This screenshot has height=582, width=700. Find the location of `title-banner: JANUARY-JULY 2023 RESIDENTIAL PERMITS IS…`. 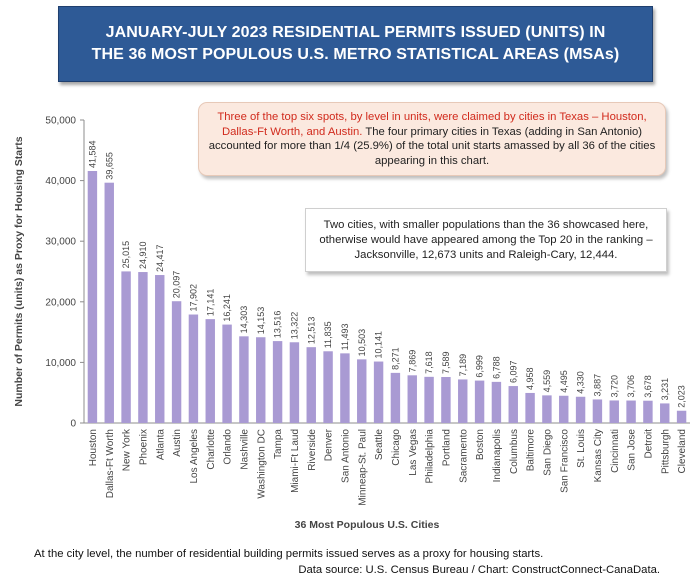

title-banner: JANUARY-JULY 2023 RESIDENTIAL PERMITS IS… is located at coordinates (355, 44).